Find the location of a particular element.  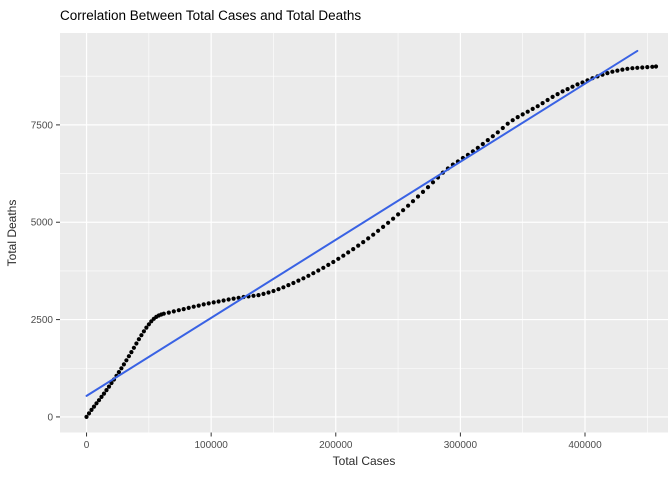

y-tick-label: 7500 is located at coordinates (42, 125).